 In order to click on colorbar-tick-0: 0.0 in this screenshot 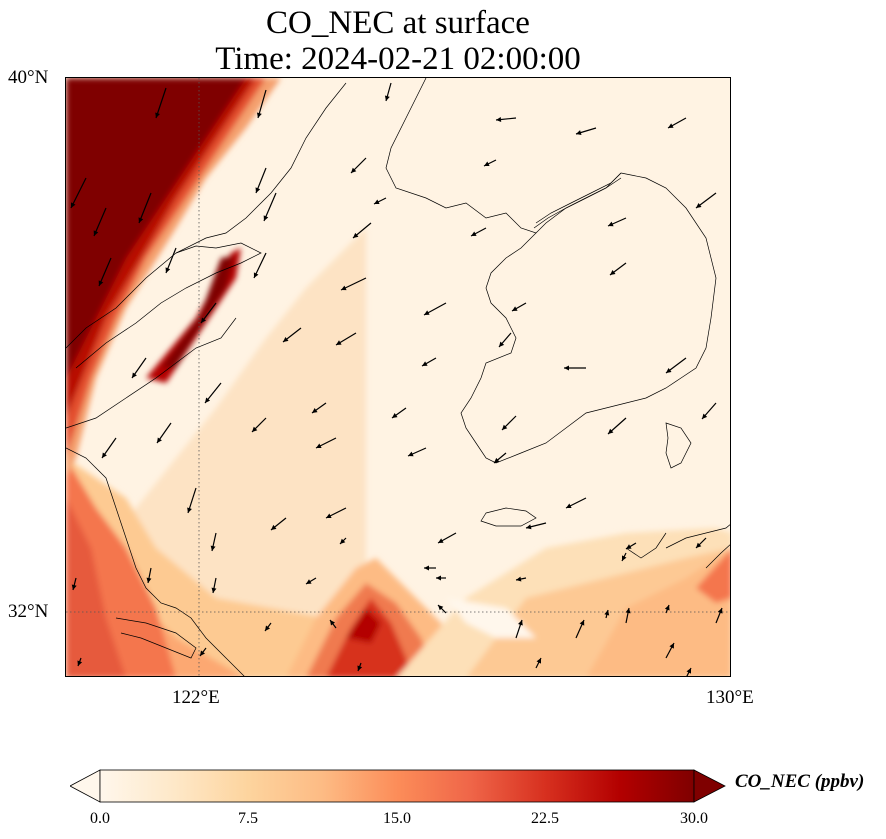, I will do `click(100, 818)`.